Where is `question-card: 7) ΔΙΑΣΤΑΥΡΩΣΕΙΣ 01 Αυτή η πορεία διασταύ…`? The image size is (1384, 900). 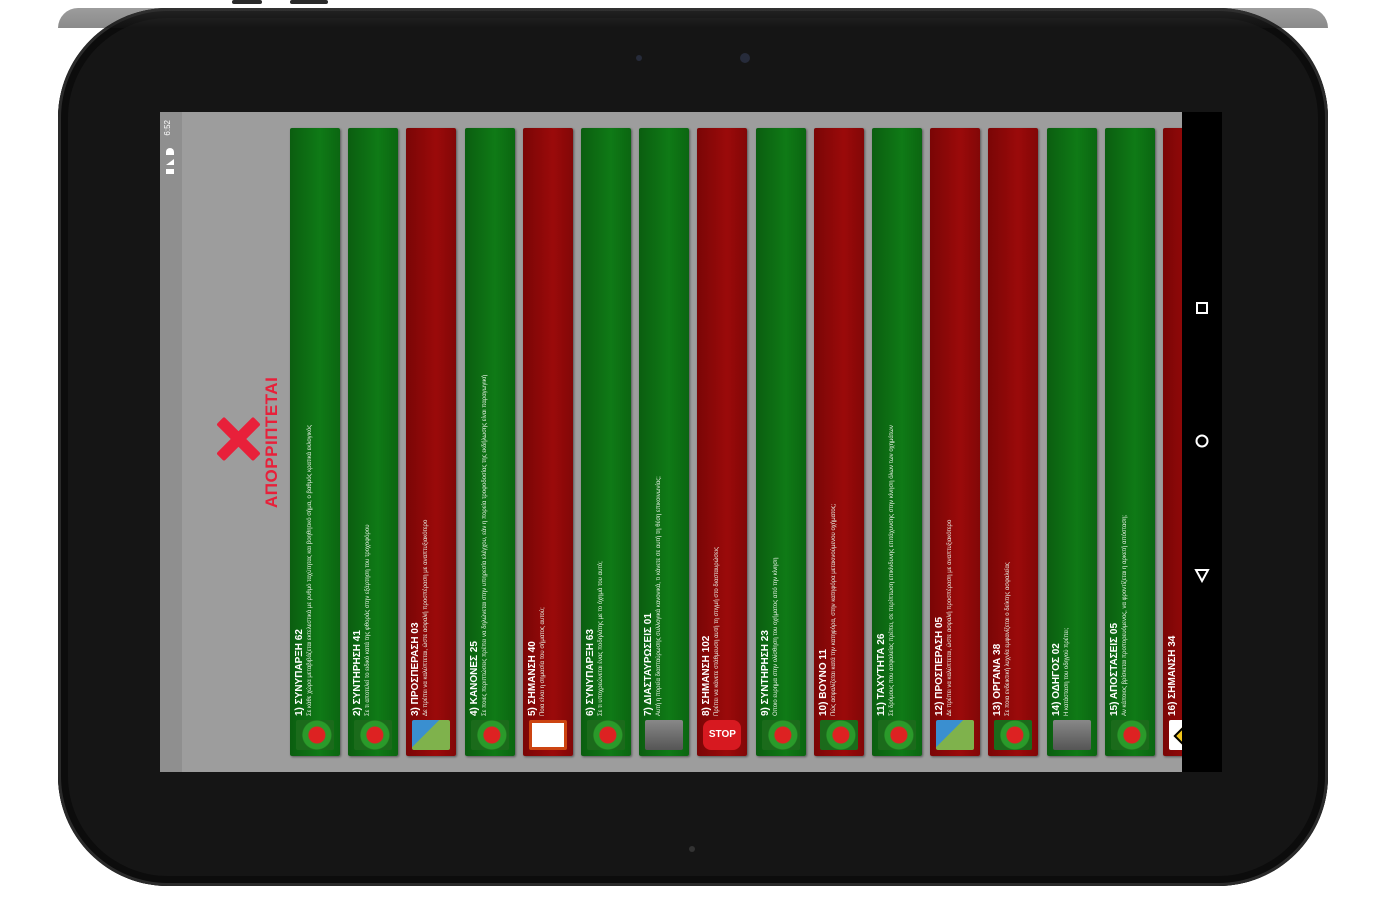 question-card: 7) ΔΙΑΣΤΑΥΡΩΣΕΙΣ 01 Αυτή η πορεία διασταύ… is located at coordinates (664, 442).